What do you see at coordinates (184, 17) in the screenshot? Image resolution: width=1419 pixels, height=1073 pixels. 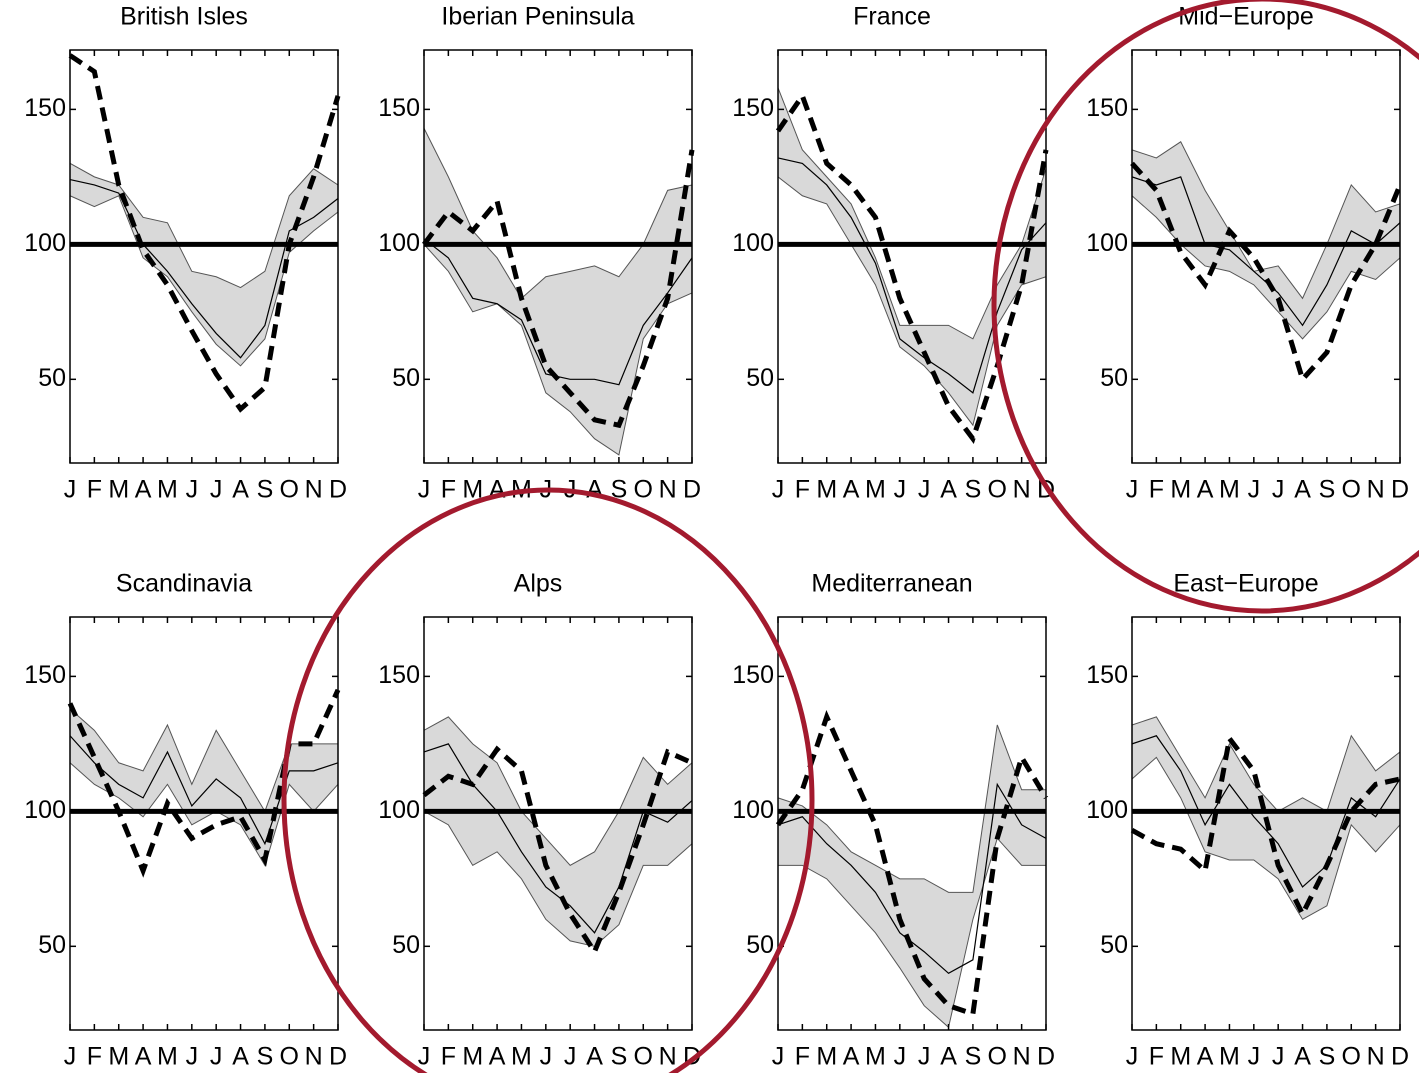 I see `panel-title: British Isles` at bounding box center [184, 17].